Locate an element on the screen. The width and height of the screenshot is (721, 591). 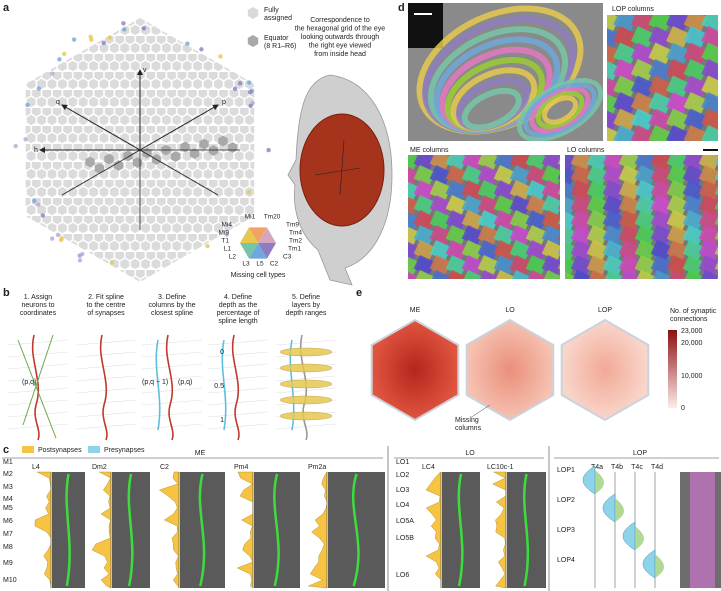
axis-line is located at coordinates (101, 172).